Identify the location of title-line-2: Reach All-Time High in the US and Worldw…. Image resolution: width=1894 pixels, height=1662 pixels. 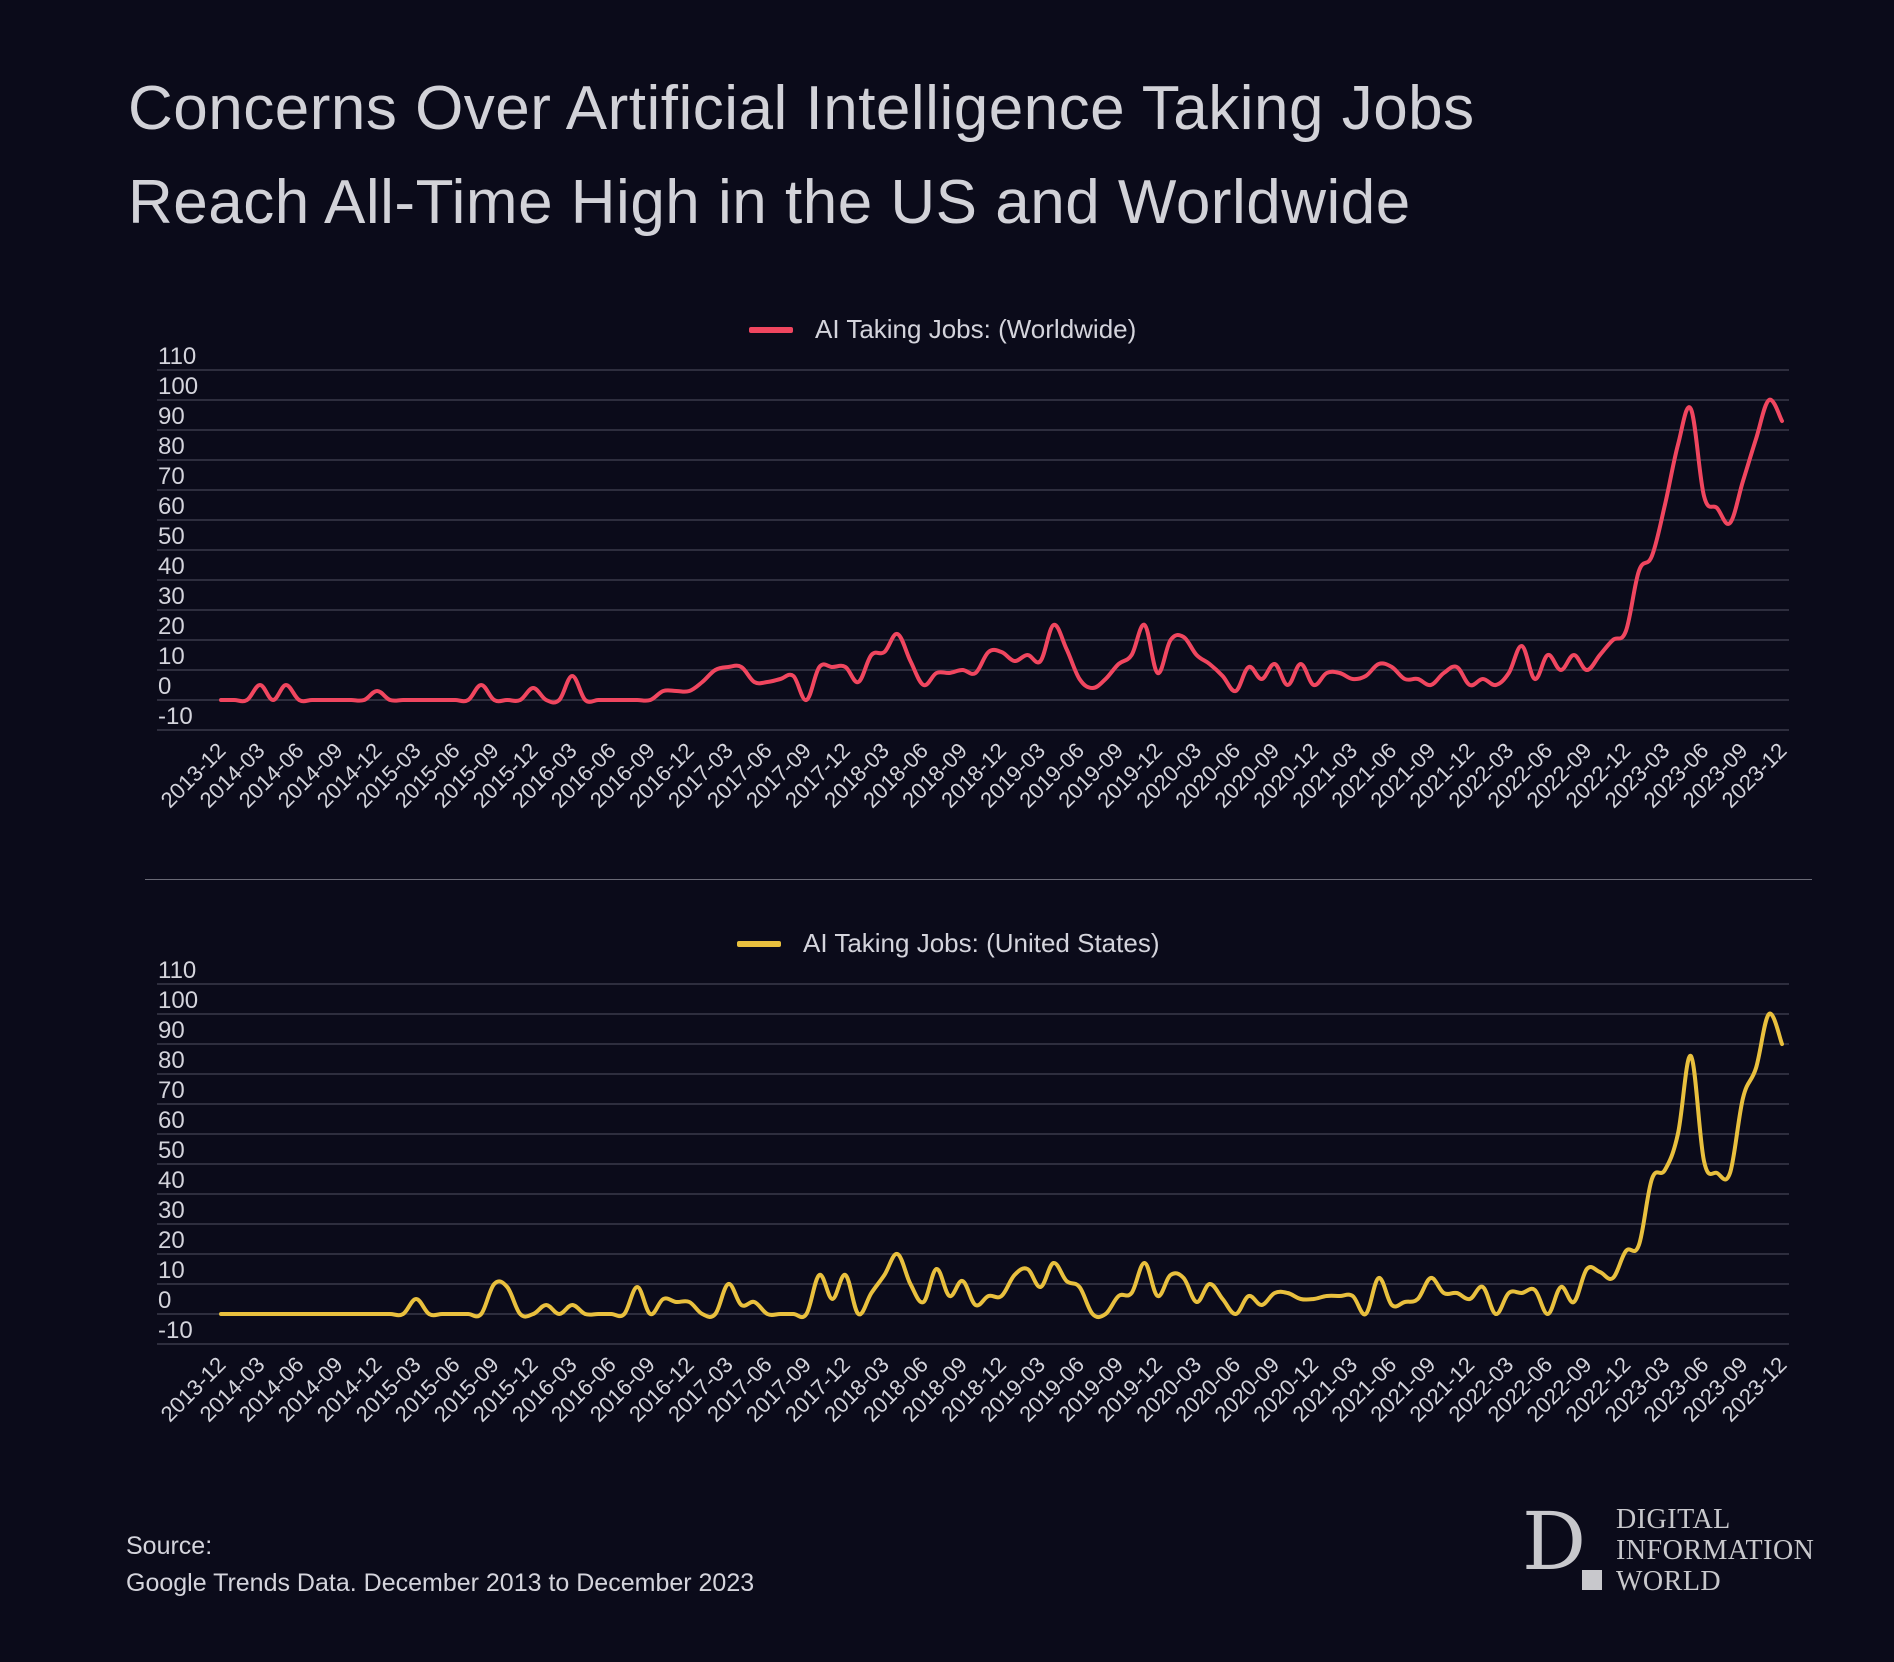
(769, 202).